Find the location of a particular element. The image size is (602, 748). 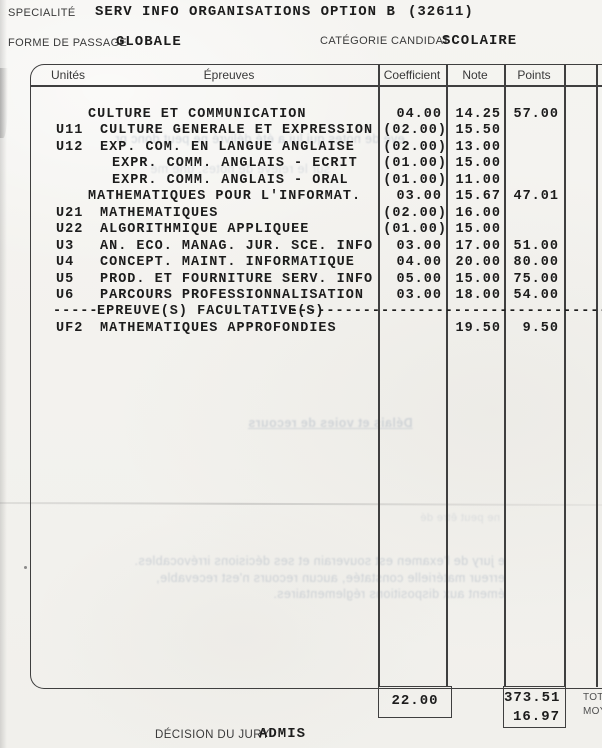

categorie-candidat-label: CATÉGORIE CANDIDAT is located at coordinates (385, 41).